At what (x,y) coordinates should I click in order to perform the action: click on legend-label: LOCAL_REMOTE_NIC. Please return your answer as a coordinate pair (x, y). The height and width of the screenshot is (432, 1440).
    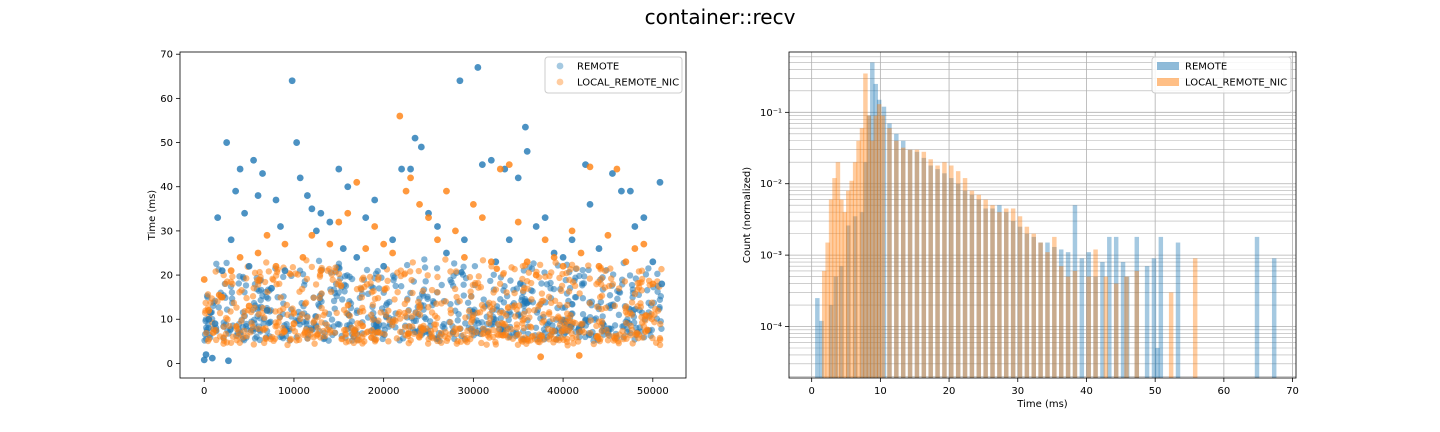
    Looking at the image, I should click on (1236, 83).